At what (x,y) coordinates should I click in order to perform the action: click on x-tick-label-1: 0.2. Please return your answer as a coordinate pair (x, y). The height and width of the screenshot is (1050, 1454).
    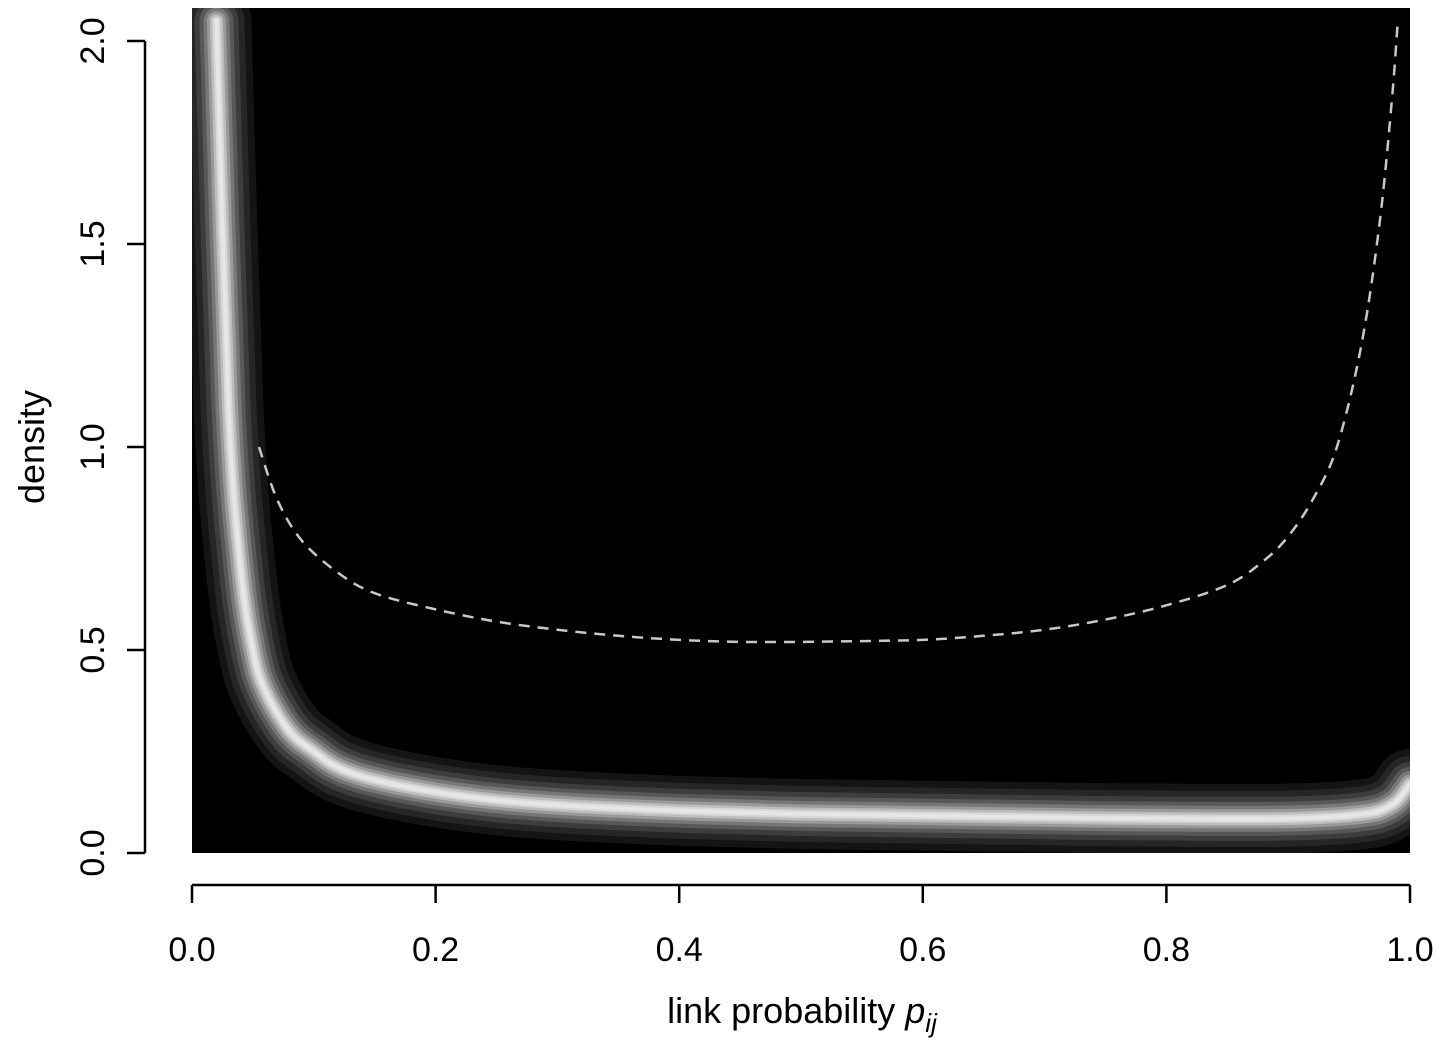
    Looking at the image, I should click on (435, 950).